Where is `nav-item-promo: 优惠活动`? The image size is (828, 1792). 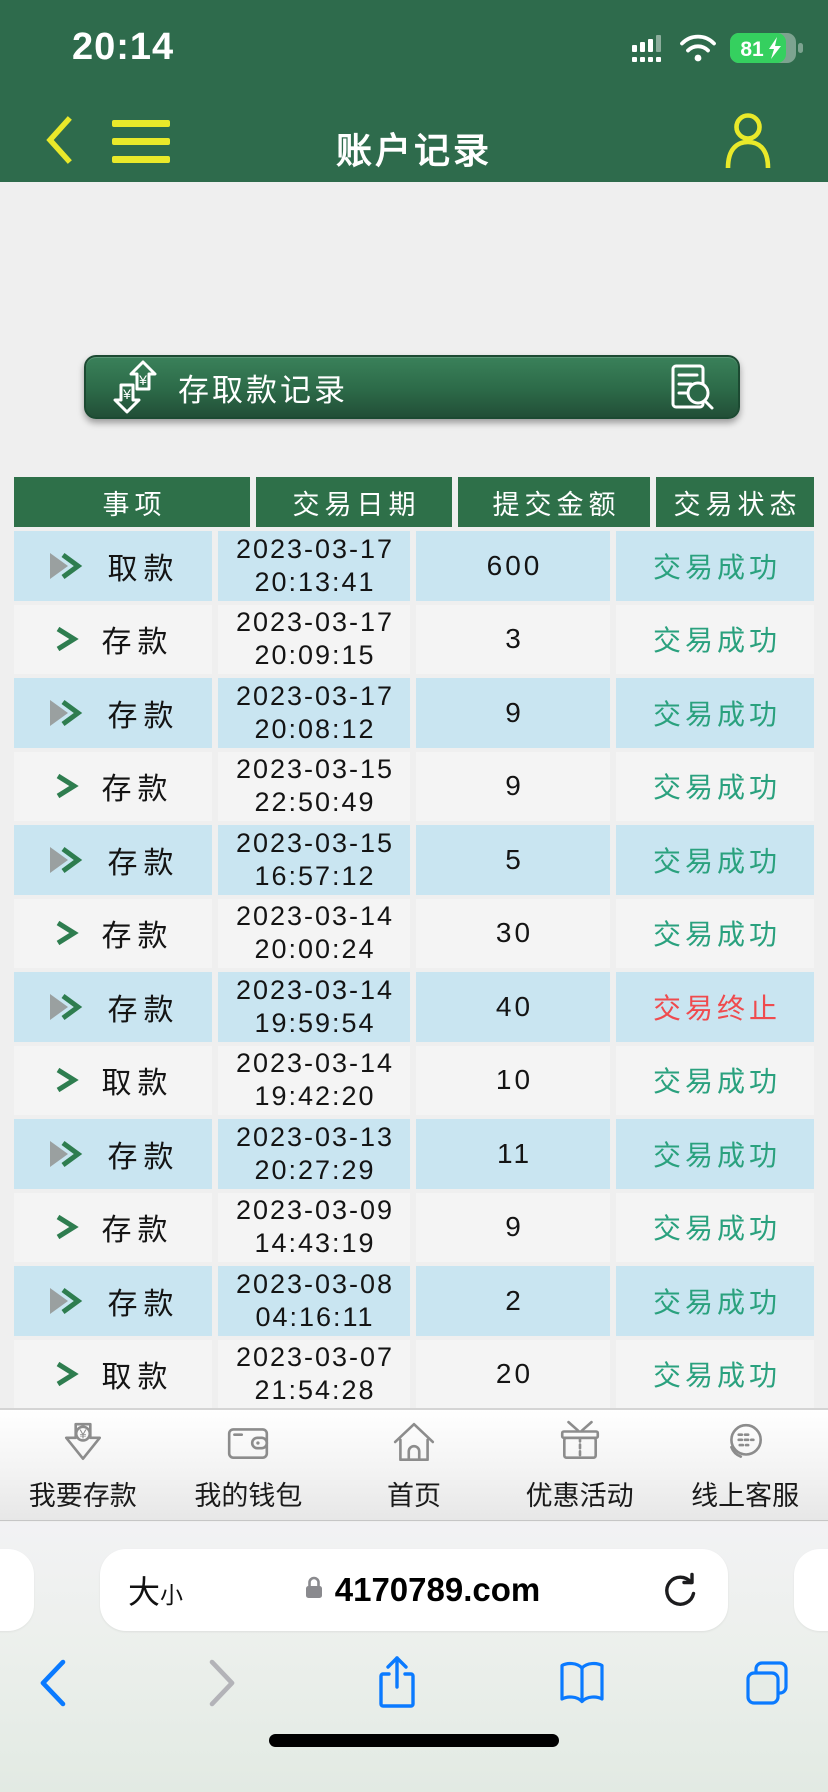 nav-item-promo: 优惠活动 is located at coordinates (580, 1465).